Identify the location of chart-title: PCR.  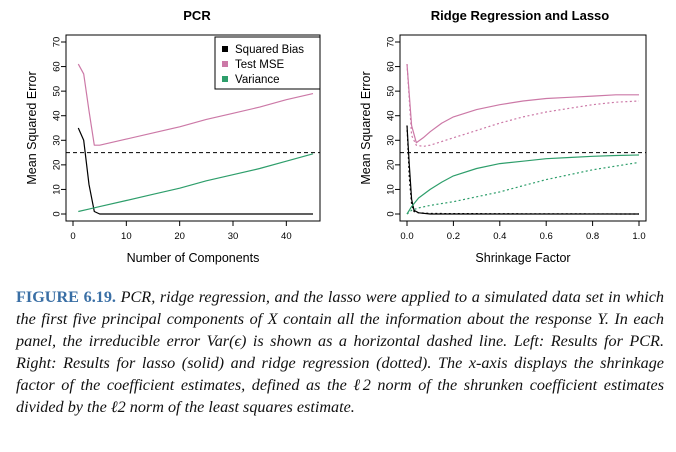
(197, 15).